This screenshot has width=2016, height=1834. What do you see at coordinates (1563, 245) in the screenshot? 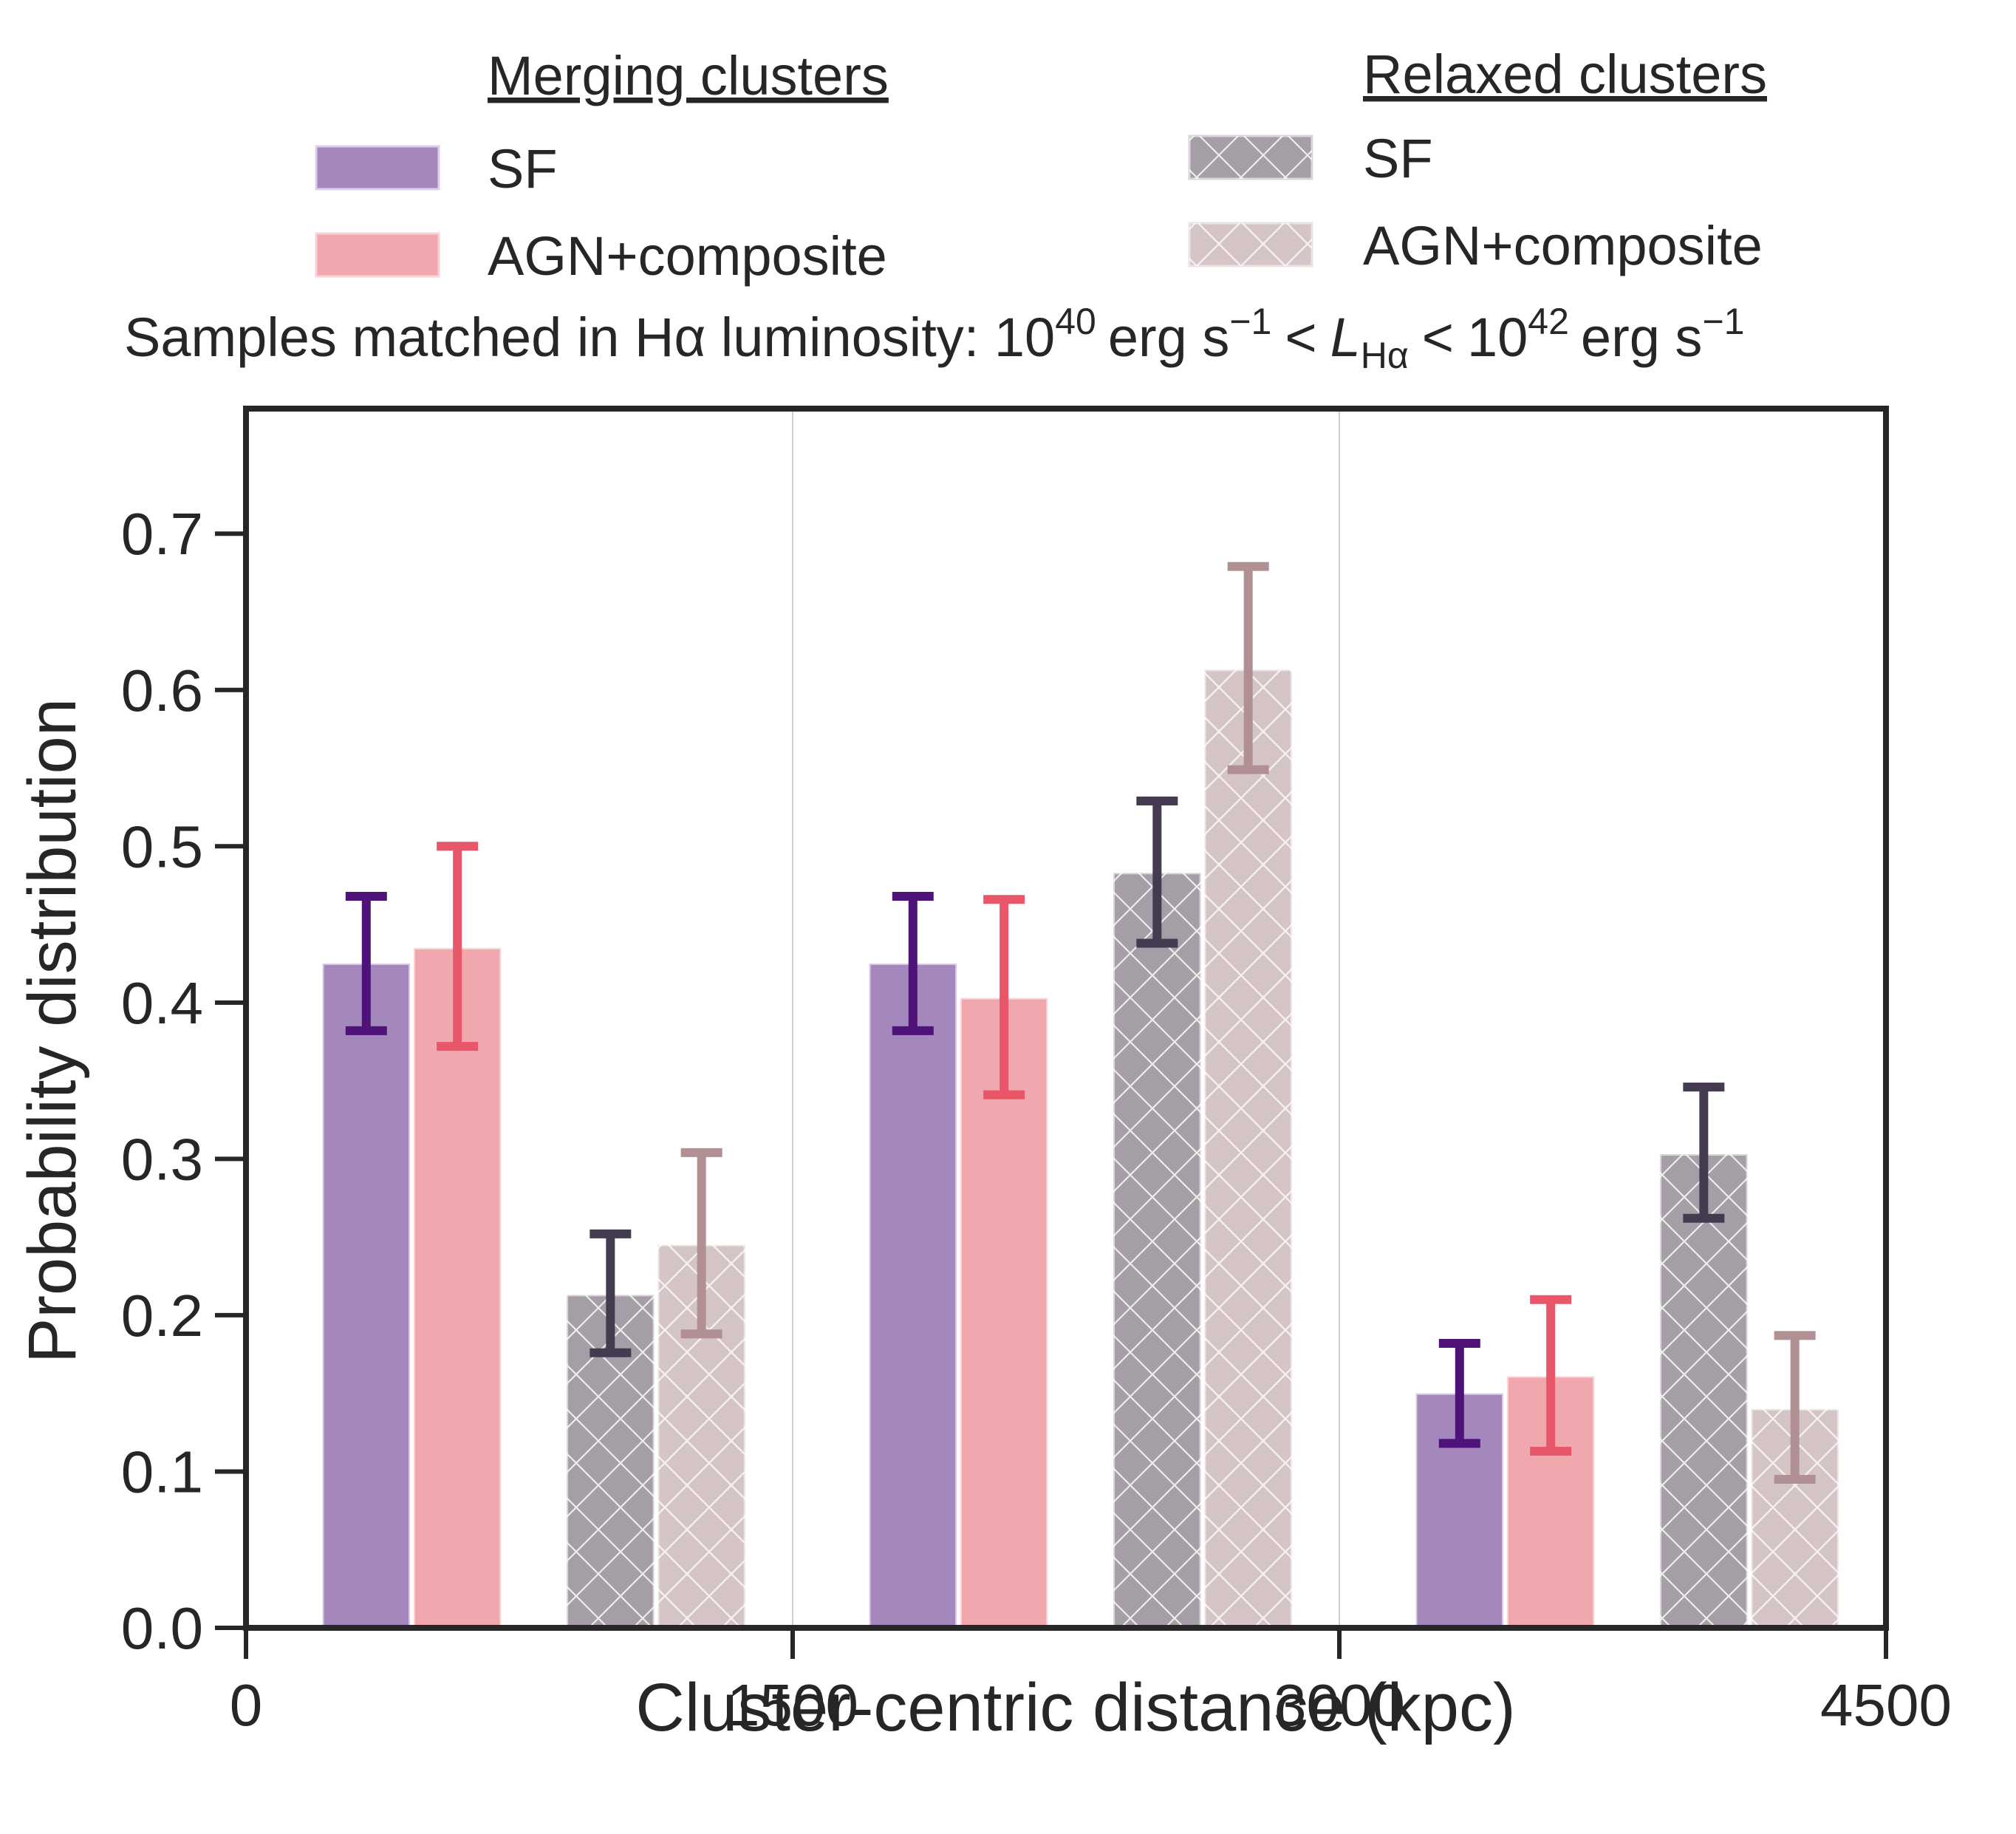
I see `legend-relaxed-agn-label: AGN+composite` at bounding box center [1563, 245].